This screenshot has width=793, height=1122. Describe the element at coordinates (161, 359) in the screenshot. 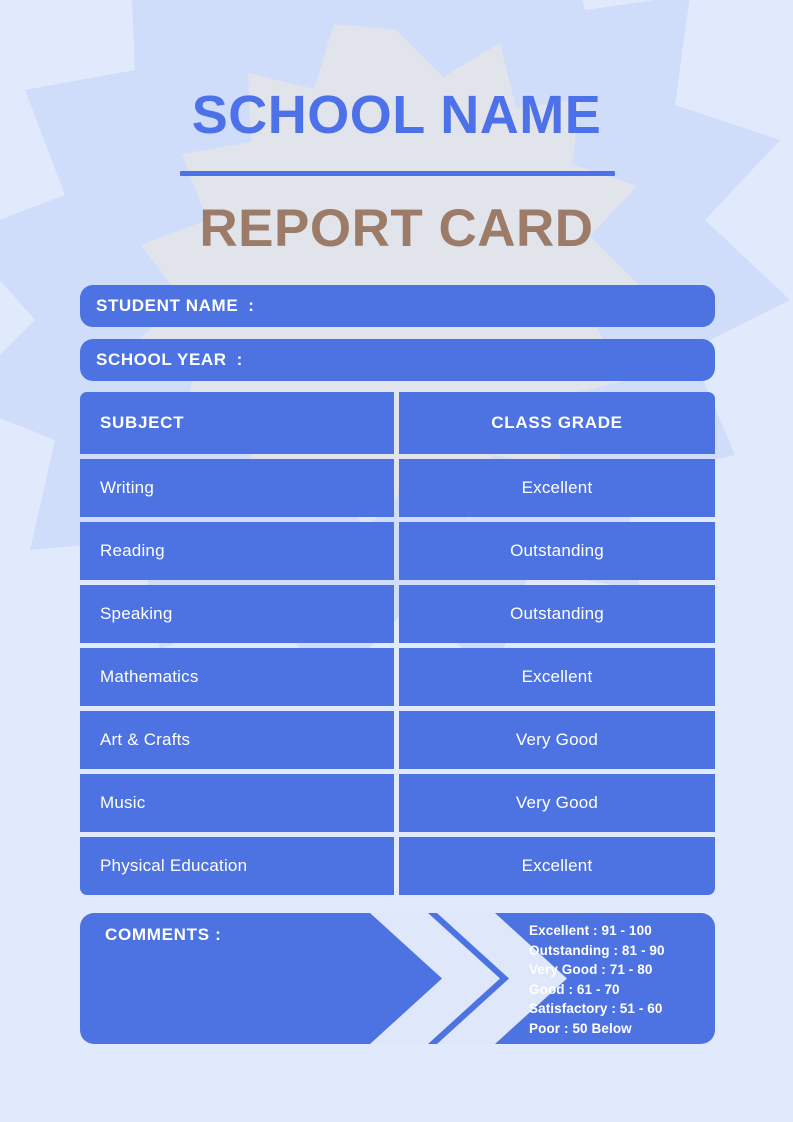

I see `school-year-label: SCHOOL YEAR` at that location.